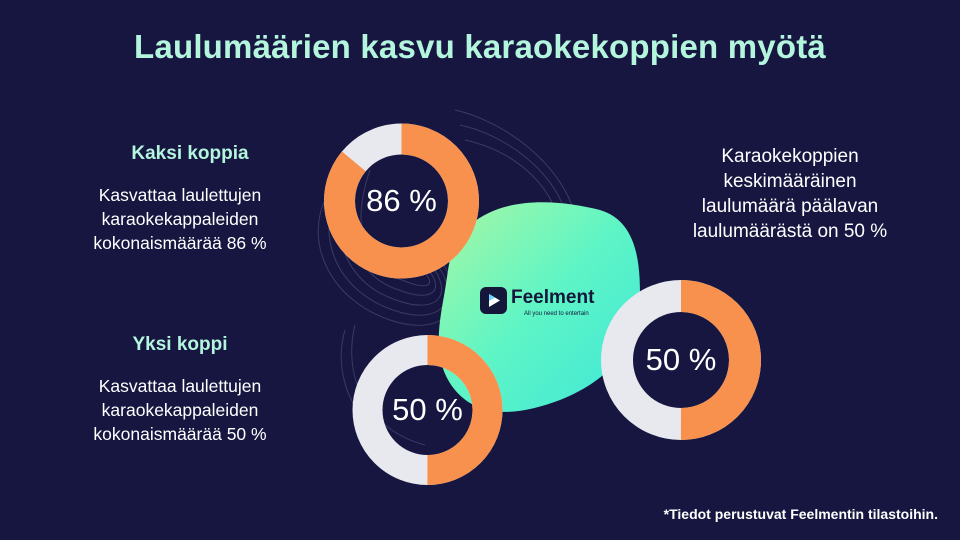 Image resolution: width=960 pixels, height=540 pixels. I want to click on donut-average: 50 %, so click(681, 360).